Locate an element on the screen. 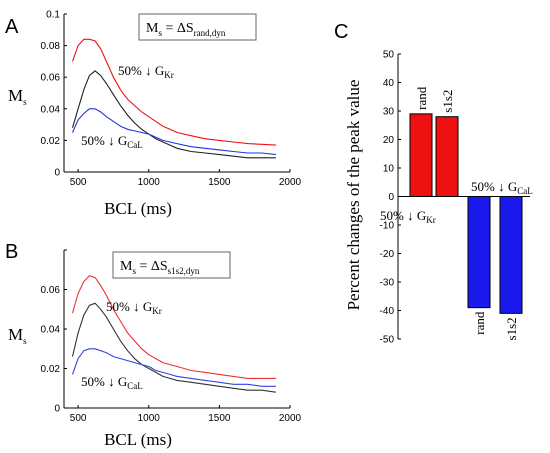 The image size is (550, 453). panel-a-ytick-label: 0 is located at coordinates (57, 173).